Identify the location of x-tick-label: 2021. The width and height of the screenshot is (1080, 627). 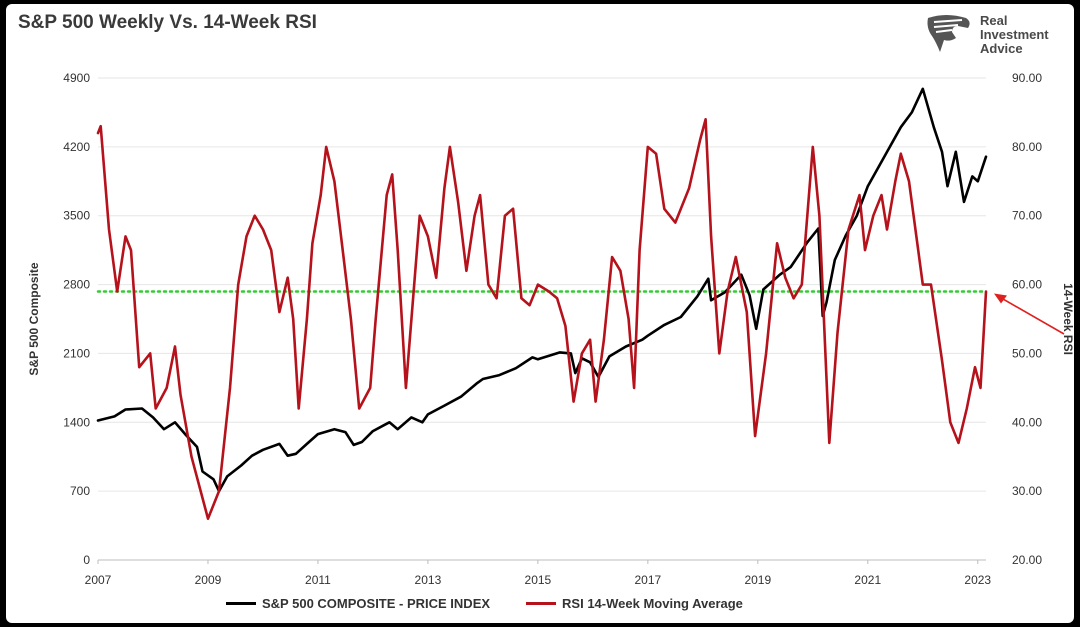
(867, 580).